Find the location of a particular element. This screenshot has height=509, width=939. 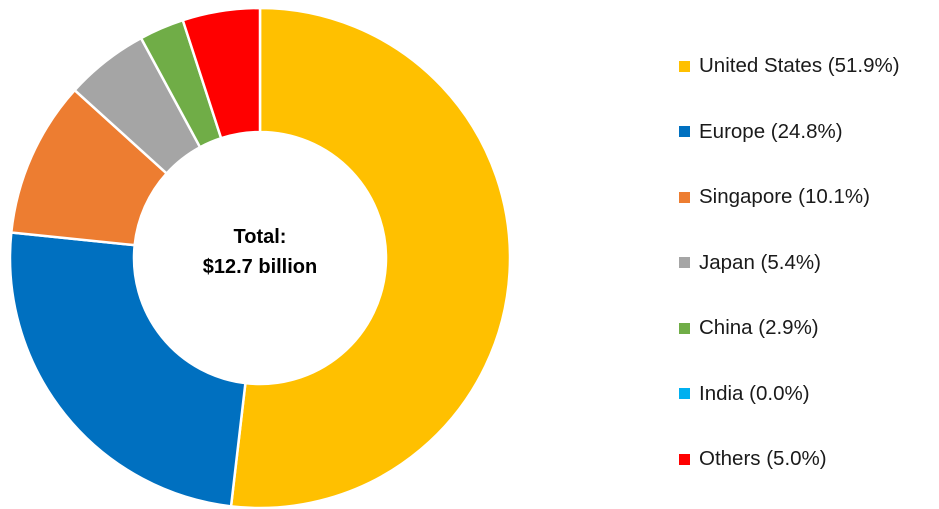

legend-label: United States (51.9%) is located at coordinates (799, 65).